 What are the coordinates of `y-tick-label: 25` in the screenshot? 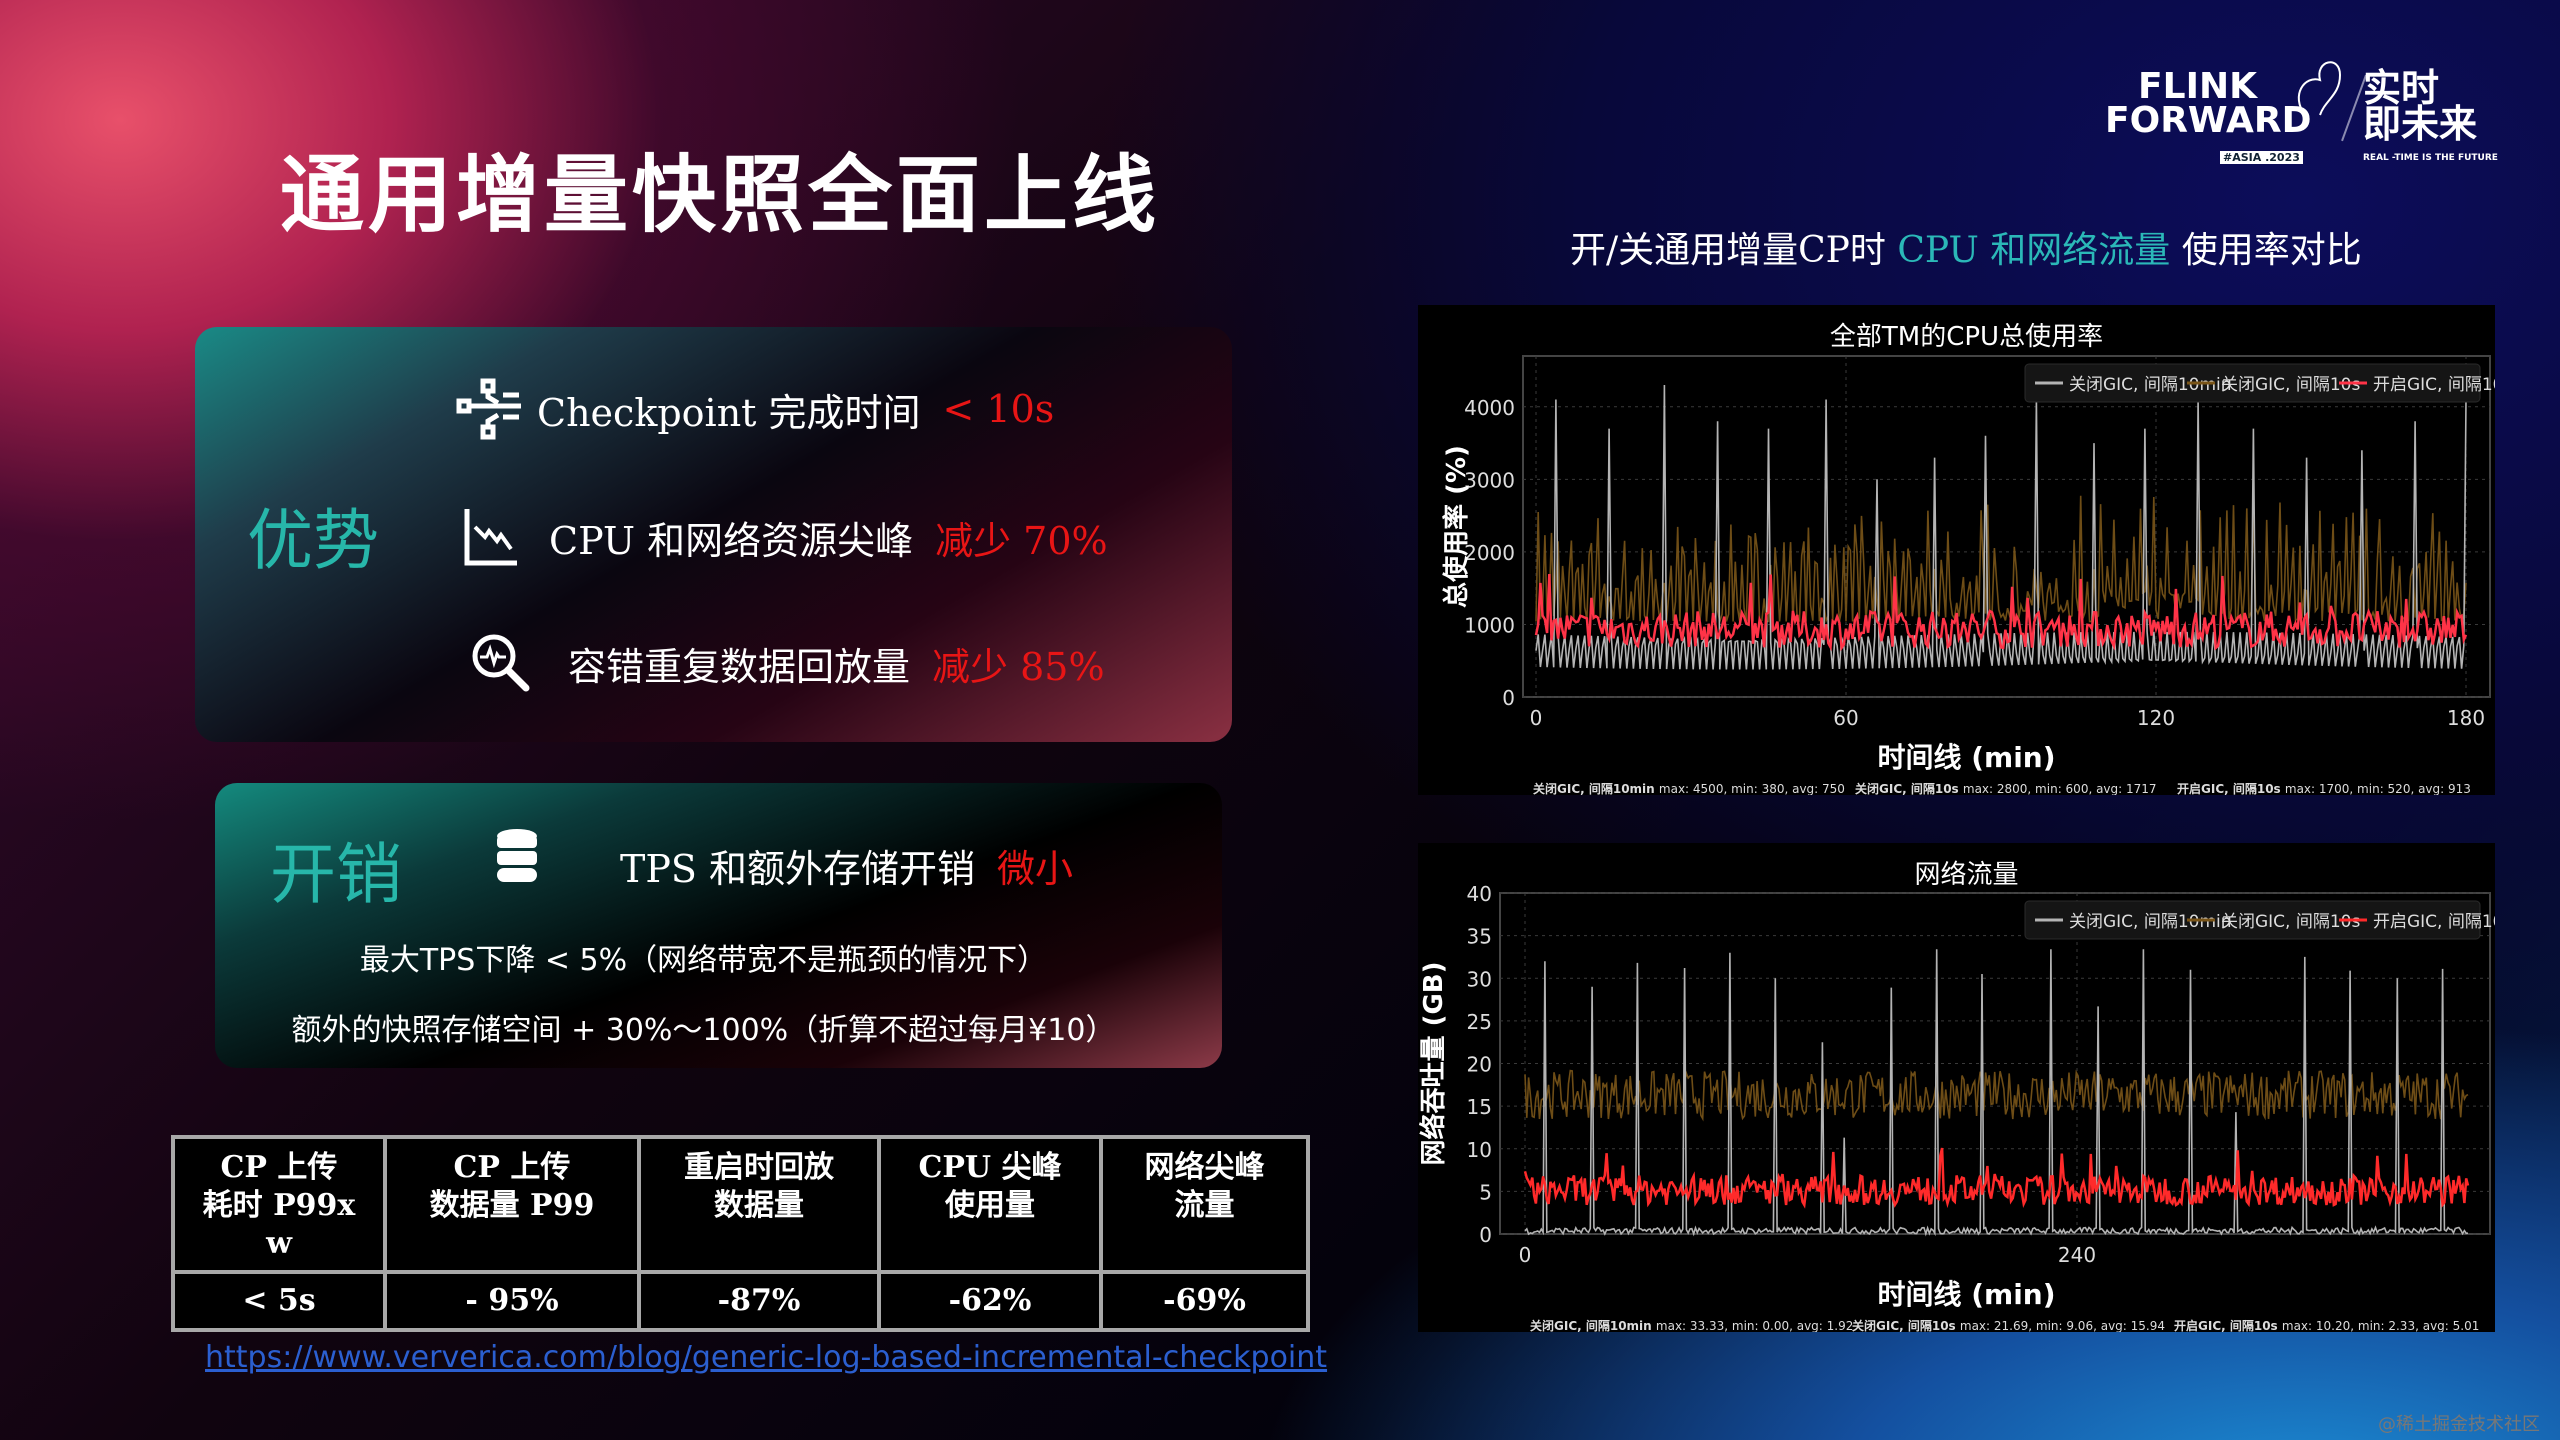 It's located at (1479, 1022).